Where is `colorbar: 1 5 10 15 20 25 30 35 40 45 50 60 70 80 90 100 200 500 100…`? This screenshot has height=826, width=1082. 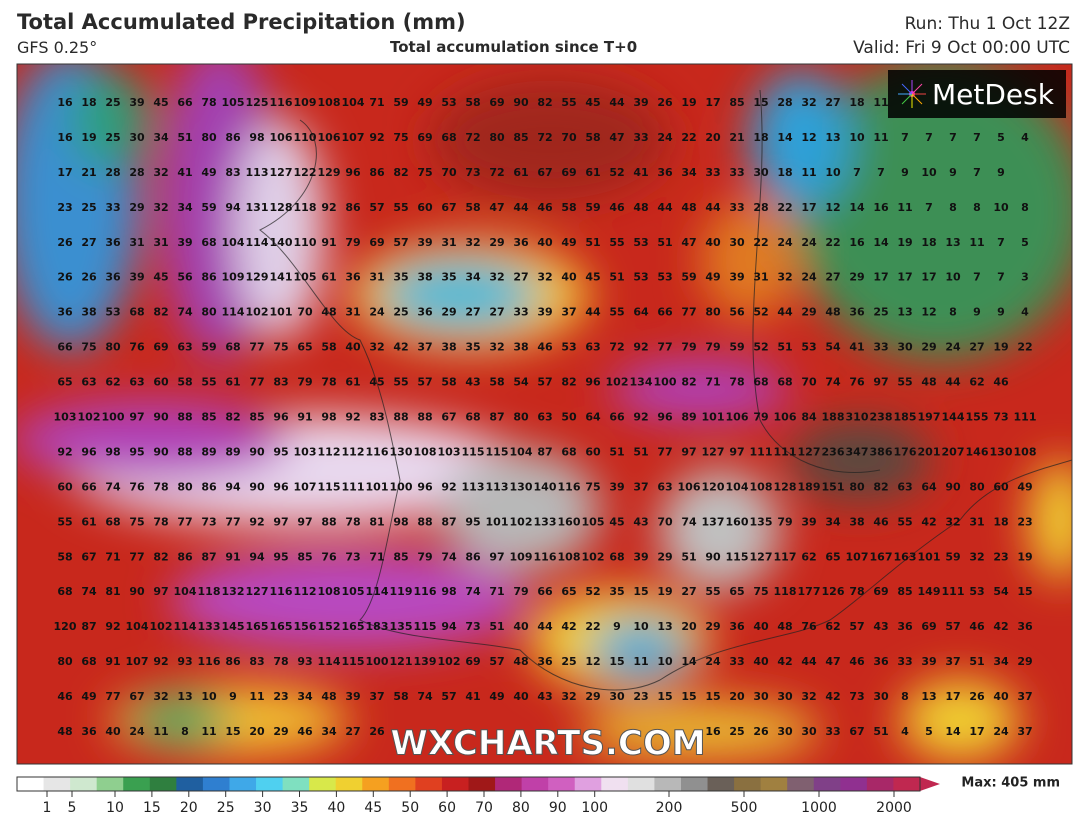 colorbar: 1 5 10 15 20 25 30 35 40 45 50 60 70 80 90 100 200 500 100… is located at coordinates (478, 796).